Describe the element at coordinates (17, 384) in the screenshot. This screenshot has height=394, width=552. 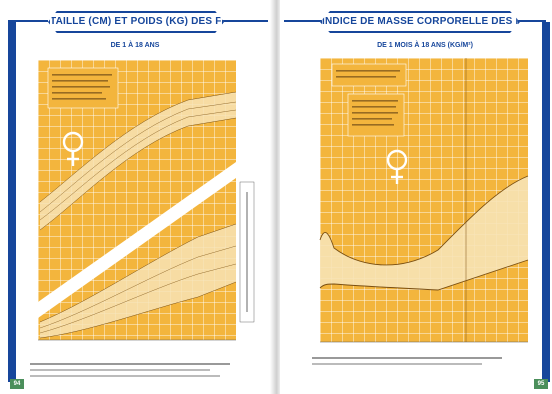
I see `left-page-number: 94` at that location.